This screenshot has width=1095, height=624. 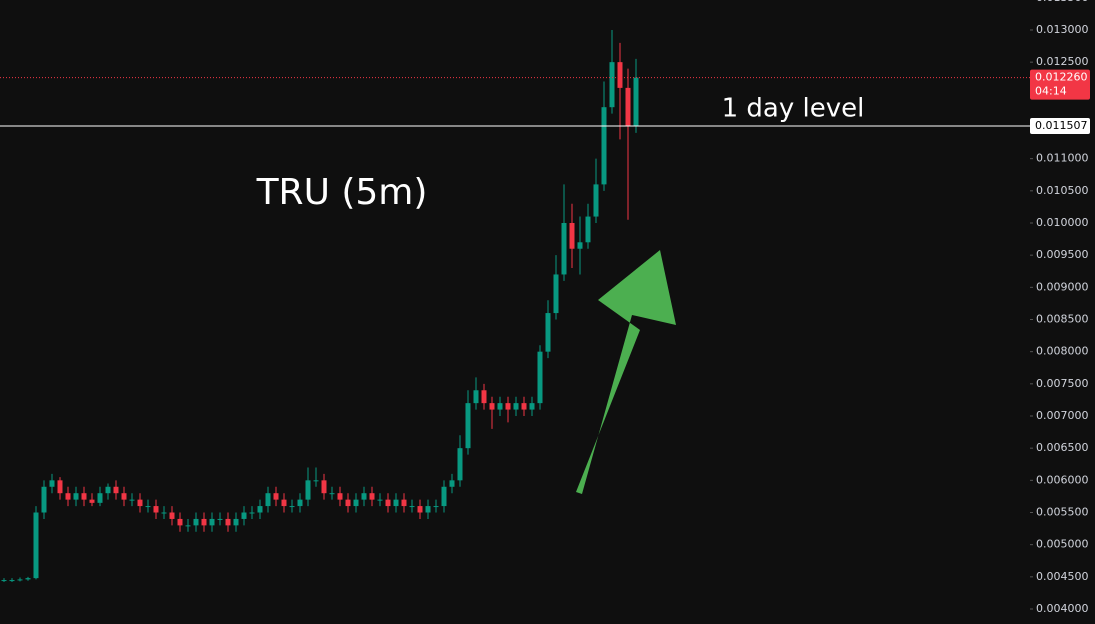 I want to click on y-tick-label: 0.006000, so click(x=1062, y=479).